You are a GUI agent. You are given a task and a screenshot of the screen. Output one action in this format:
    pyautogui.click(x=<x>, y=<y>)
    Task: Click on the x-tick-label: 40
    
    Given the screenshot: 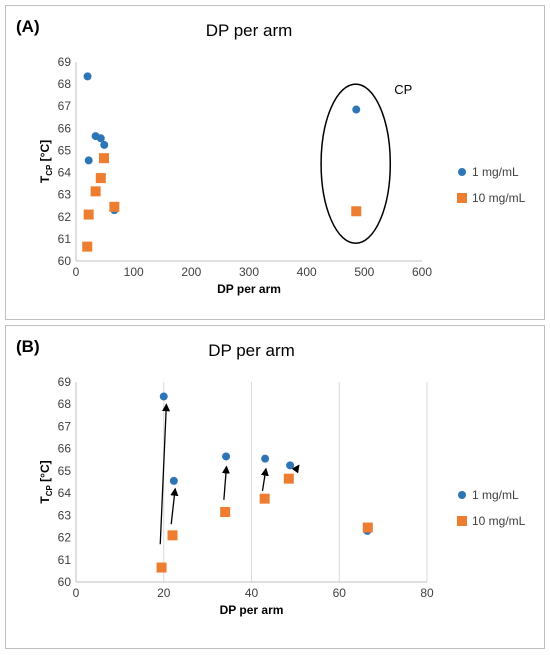 What is the action you would take?
    pyautogui.click(x=252, y=593)
    